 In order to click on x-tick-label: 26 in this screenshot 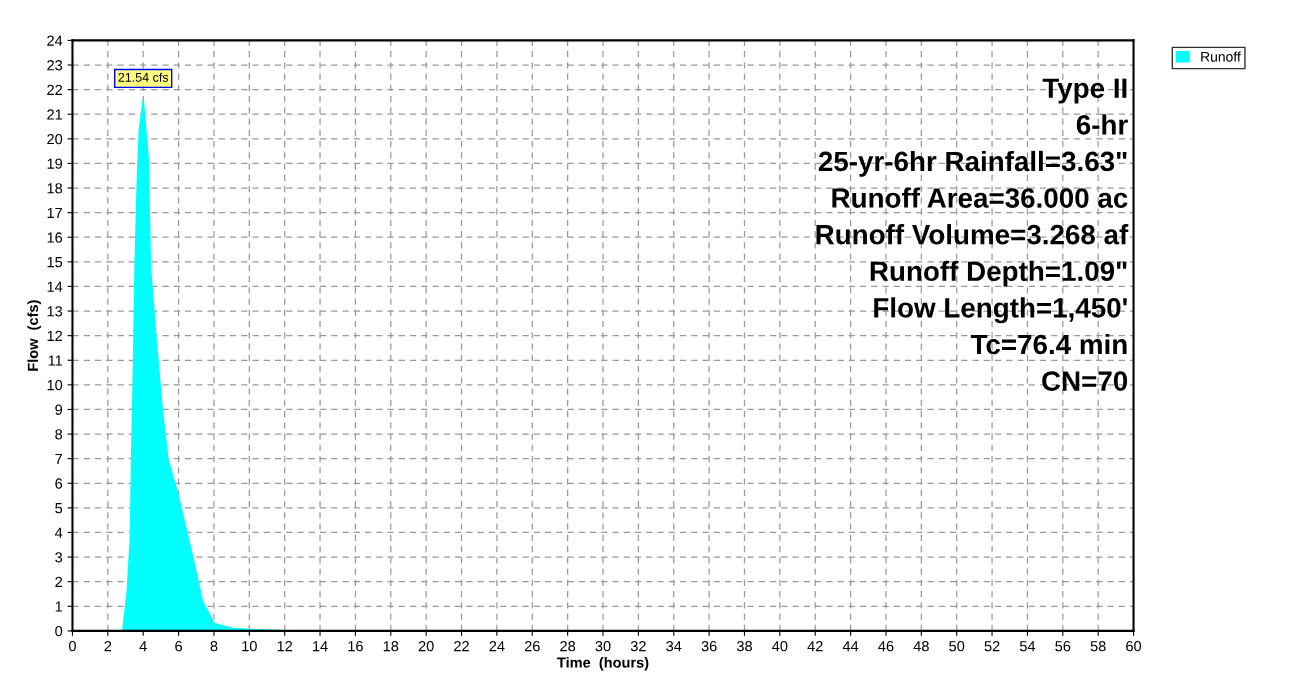, I will do `click(532, 646)`.